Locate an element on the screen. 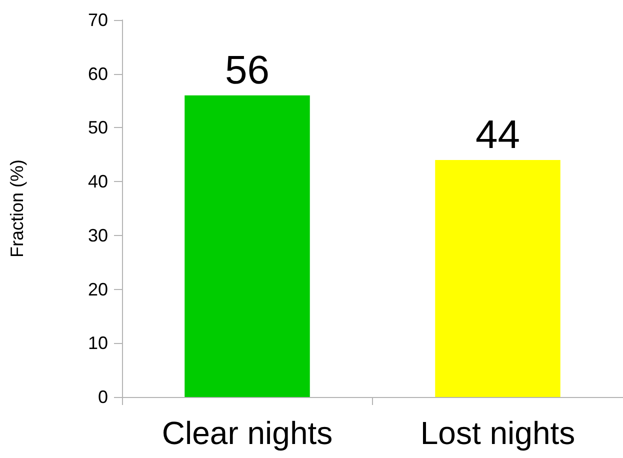  y-tick-label: 10 is located at coordinates (98, 343).